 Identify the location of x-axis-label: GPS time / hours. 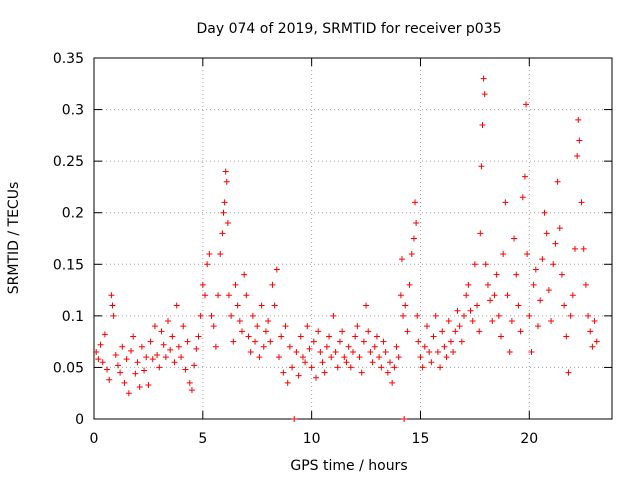
(348, 466).